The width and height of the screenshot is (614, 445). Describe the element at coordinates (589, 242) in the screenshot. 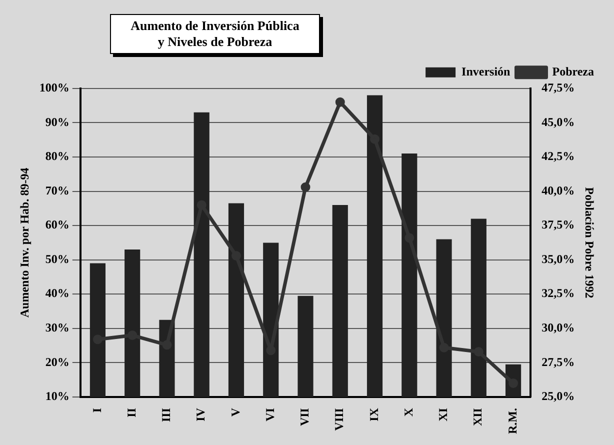

I see `y2-axis-title: Población Pobre 1992` at that location.